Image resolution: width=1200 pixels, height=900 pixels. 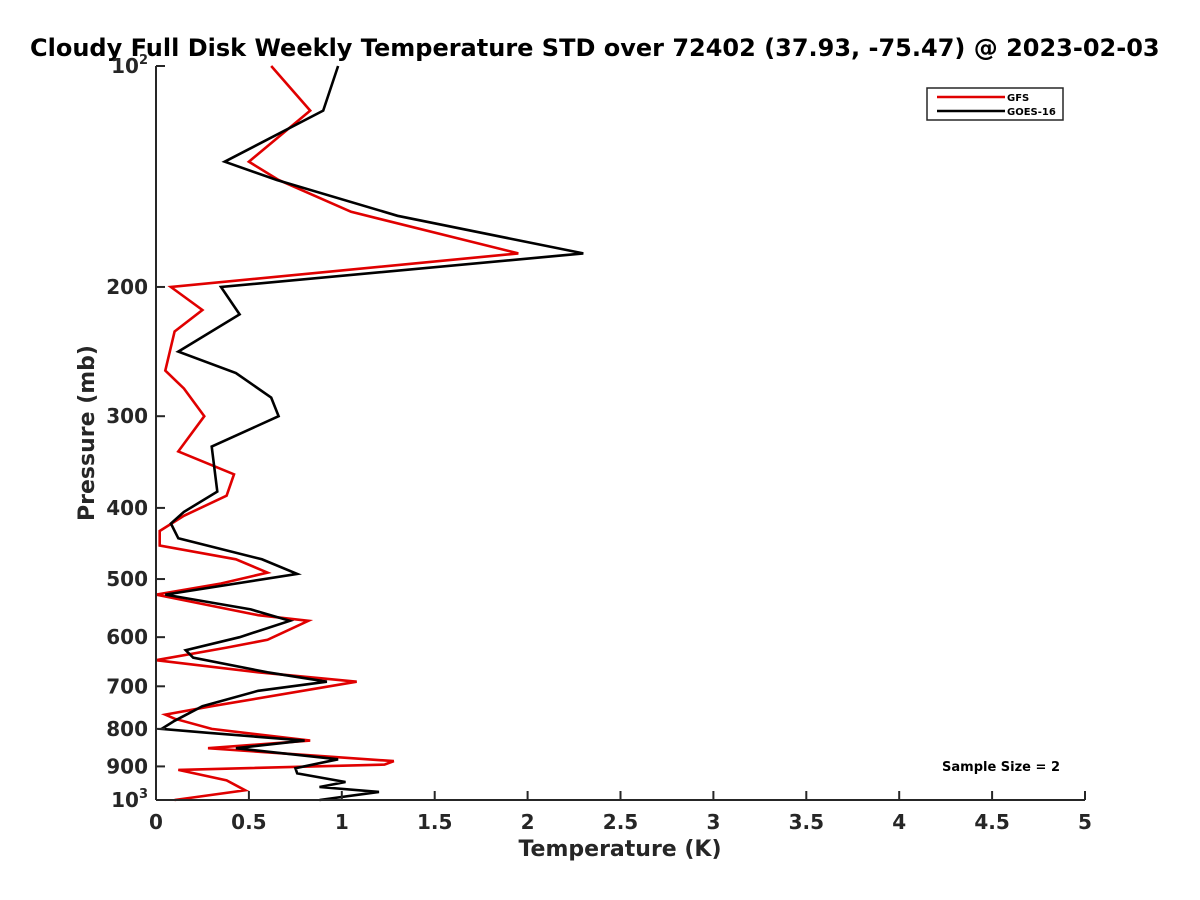 What do you see at coordinates (135, 432) in the screenshot?
I see `y-axis-ticks: 10² 200 300 400 500 600 700 800 900 10³` at bounding box center [135, 432].